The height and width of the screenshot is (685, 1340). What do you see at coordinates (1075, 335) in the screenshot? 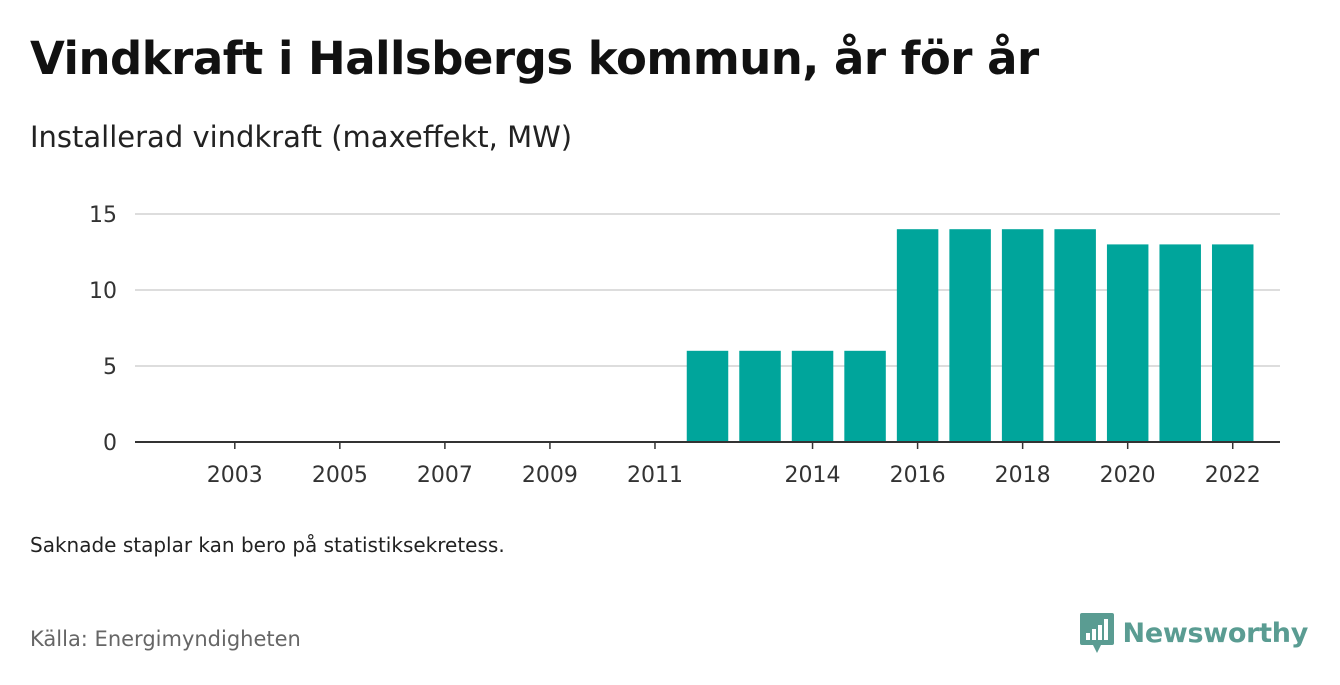
I see `bar-2019` at bounding box center [1075, 335].